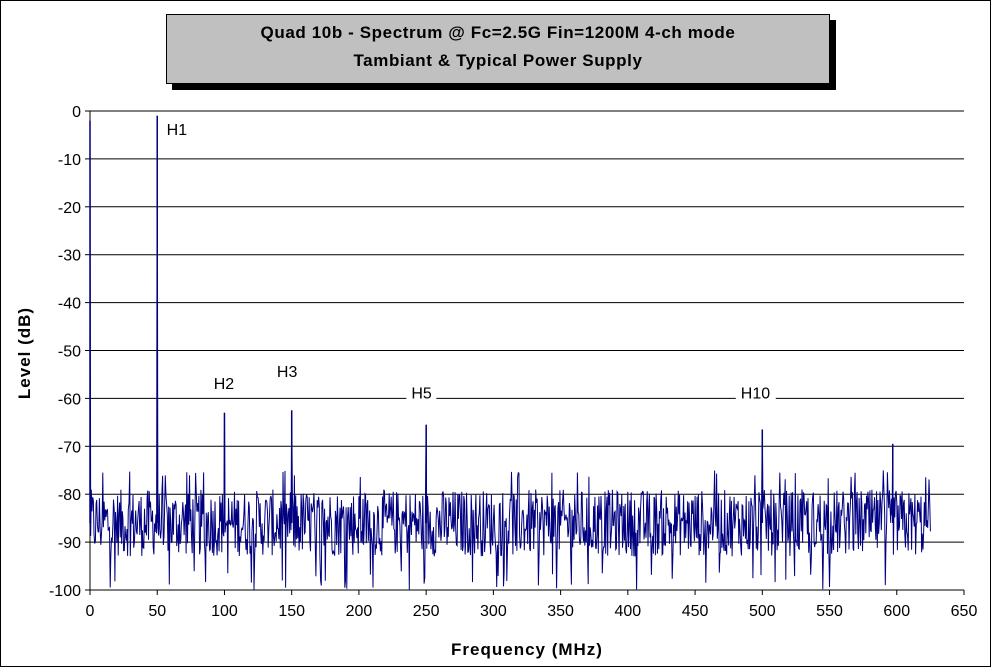  I want to click on y-axis-label: Level (dB), so click(24, 353).